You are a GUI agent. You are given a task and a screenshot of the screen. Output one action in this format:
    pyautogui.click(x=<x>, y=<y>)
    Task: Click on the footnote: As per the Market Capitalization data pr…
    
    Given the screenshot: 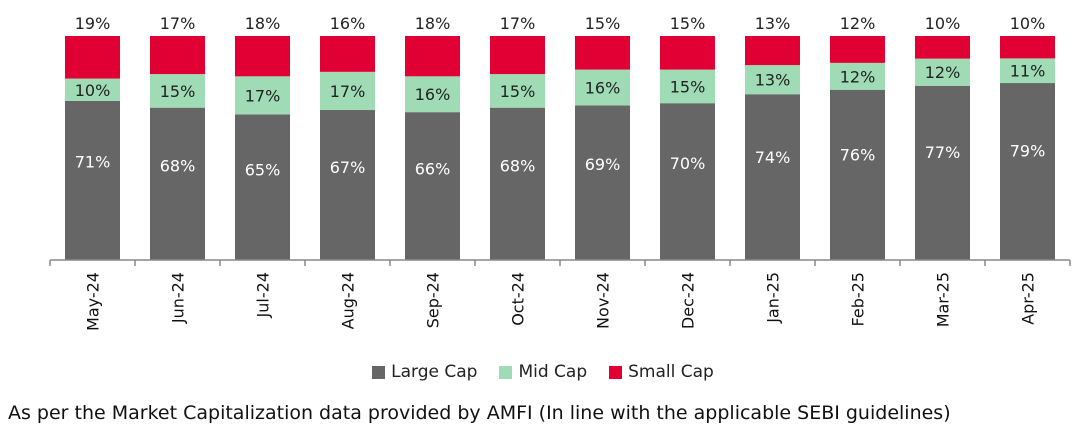 What is the action you would take?
    pyautogui.click(x=479, y=413)
    